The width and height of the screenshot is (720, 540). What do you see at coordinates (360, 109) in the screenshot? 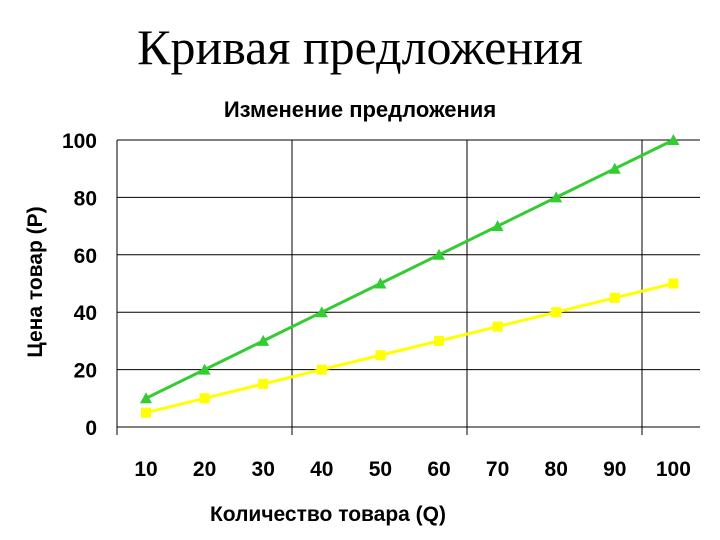
I see `chart-title: Изменение предложения` at bounding box center [360, 109].